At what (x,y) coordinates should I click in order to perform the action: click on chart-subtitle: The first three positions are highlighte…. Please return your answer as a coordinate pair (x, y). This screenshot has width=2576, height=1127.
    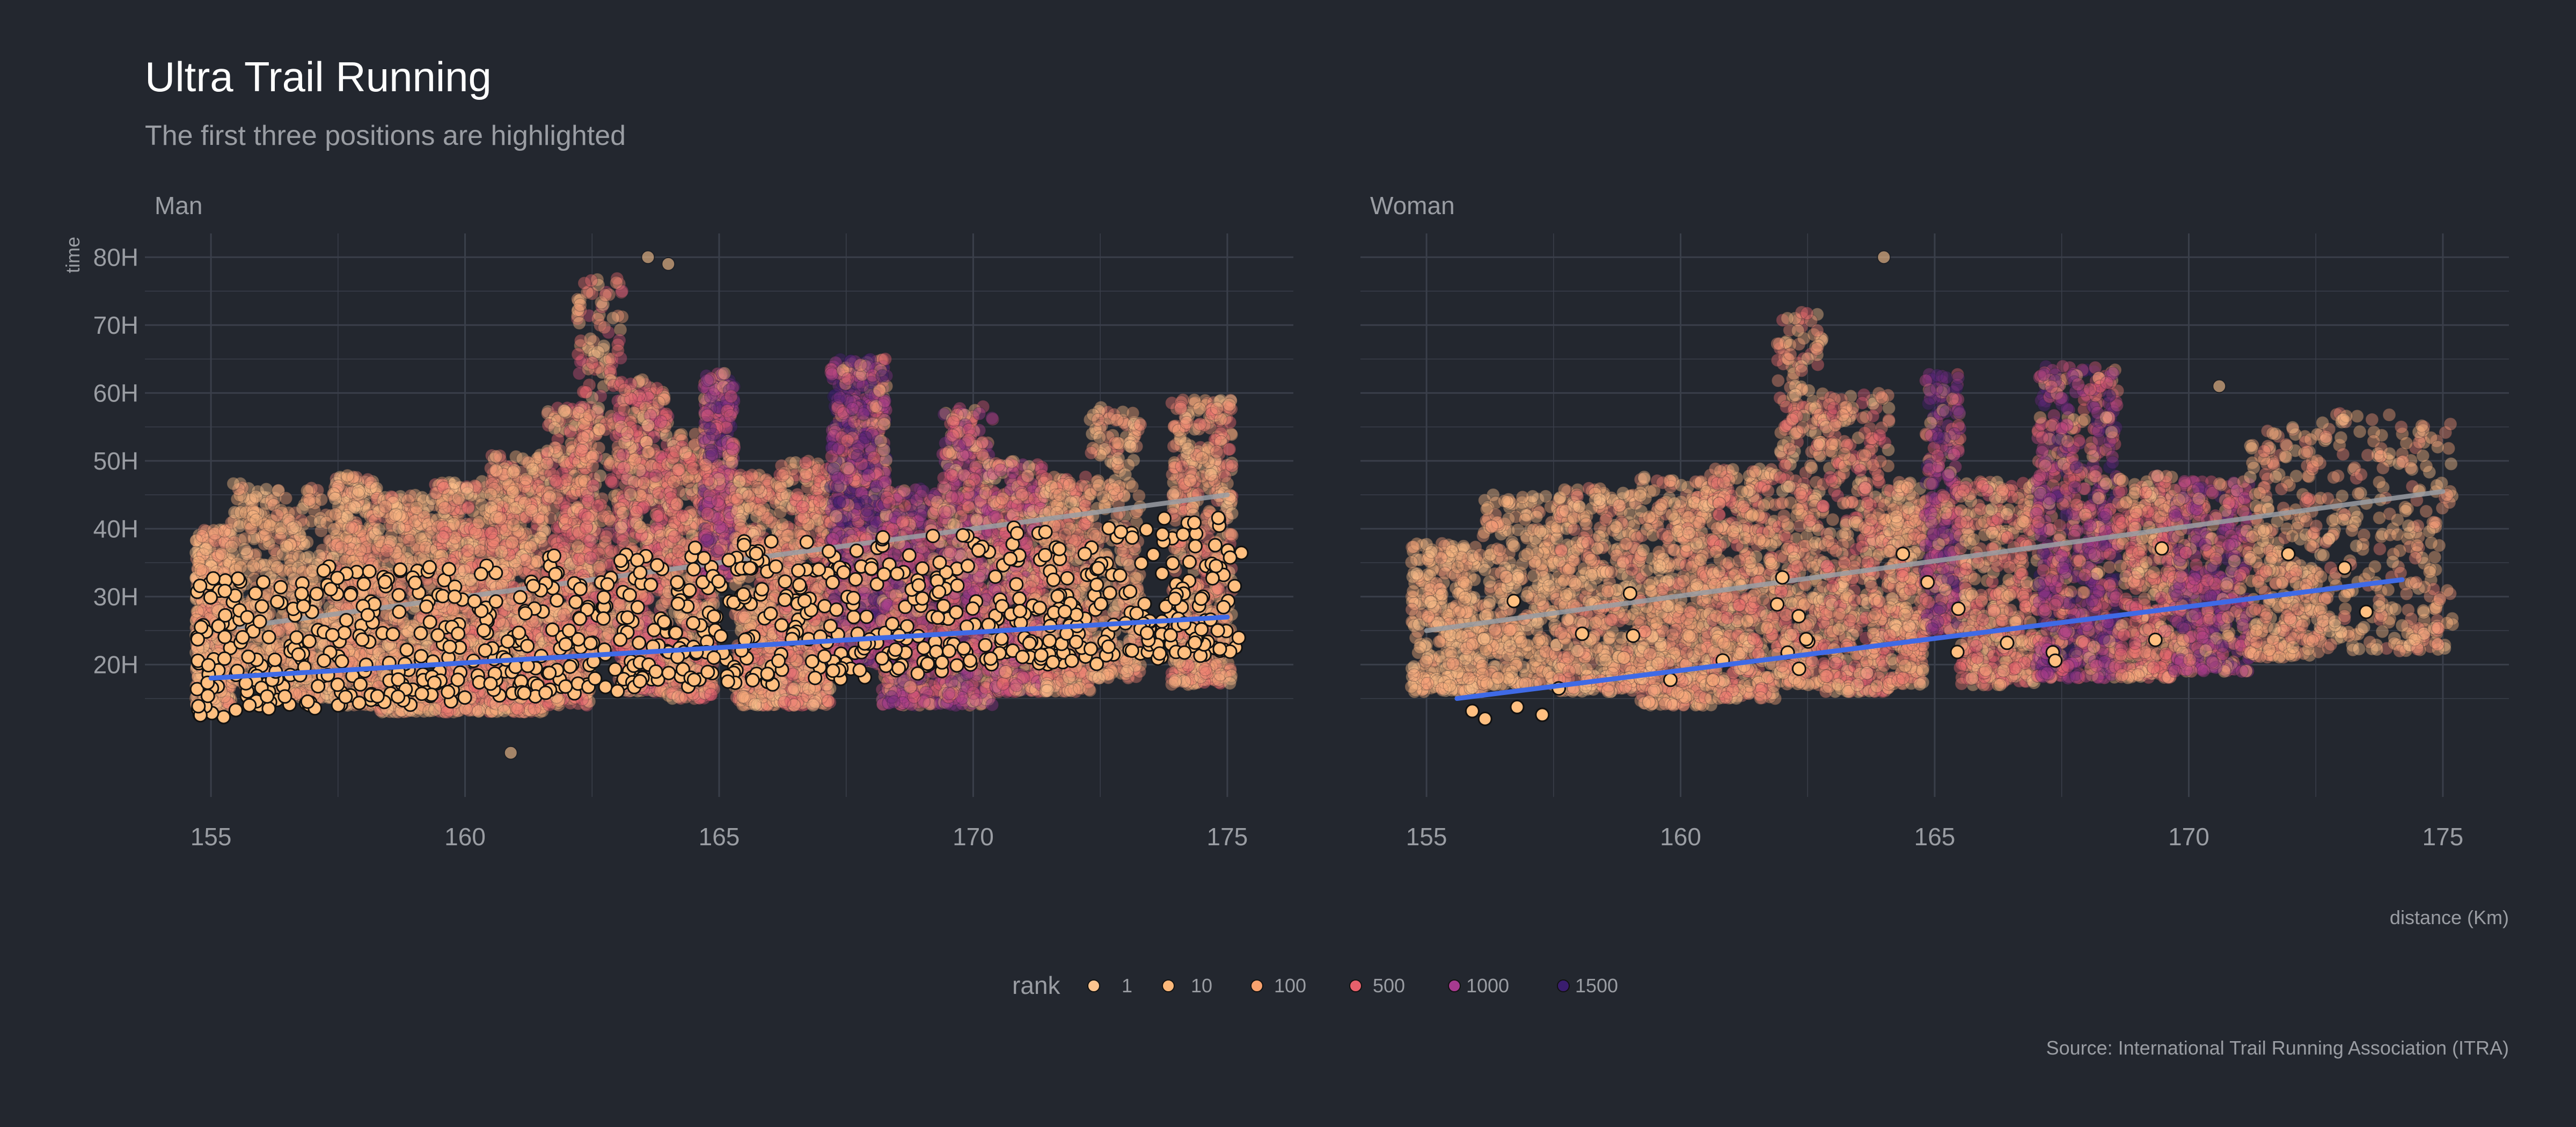
    Looking at the image, I should click on (385, 135).